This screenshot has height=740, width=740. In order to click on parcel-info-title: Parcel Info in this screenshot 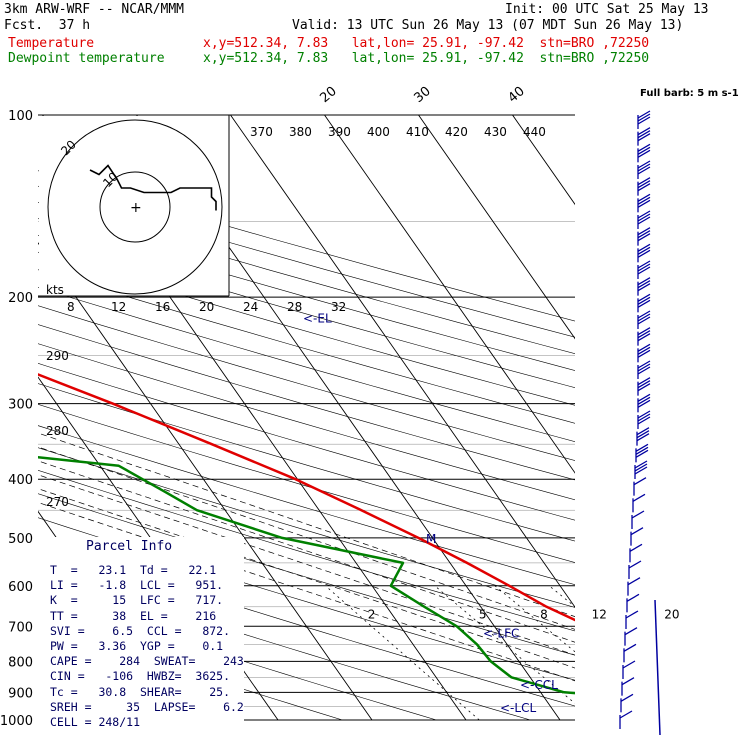, I will do `click(129, 546)`.